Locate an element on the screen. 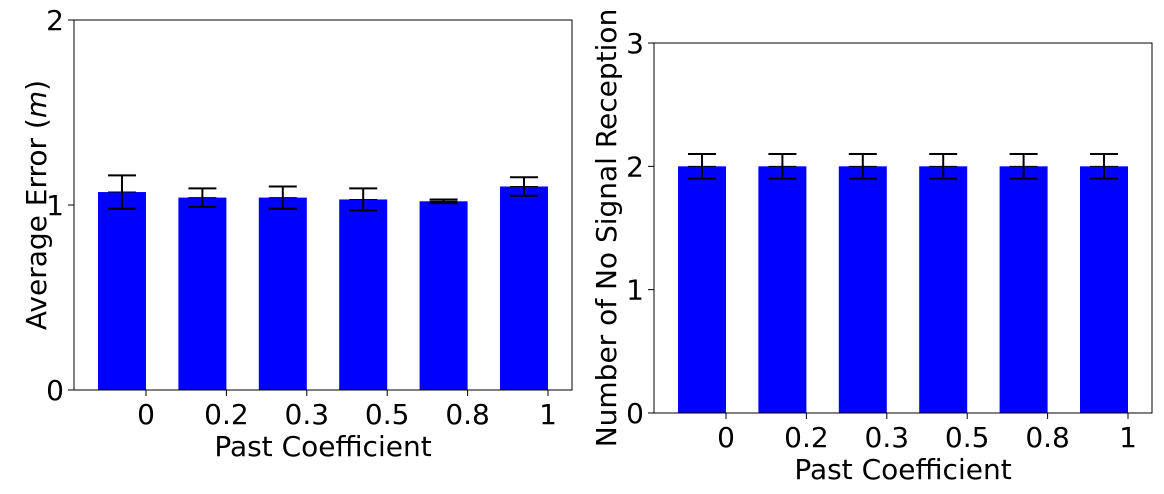  y-tick-label: 3 is located at coordinates (635, 43).